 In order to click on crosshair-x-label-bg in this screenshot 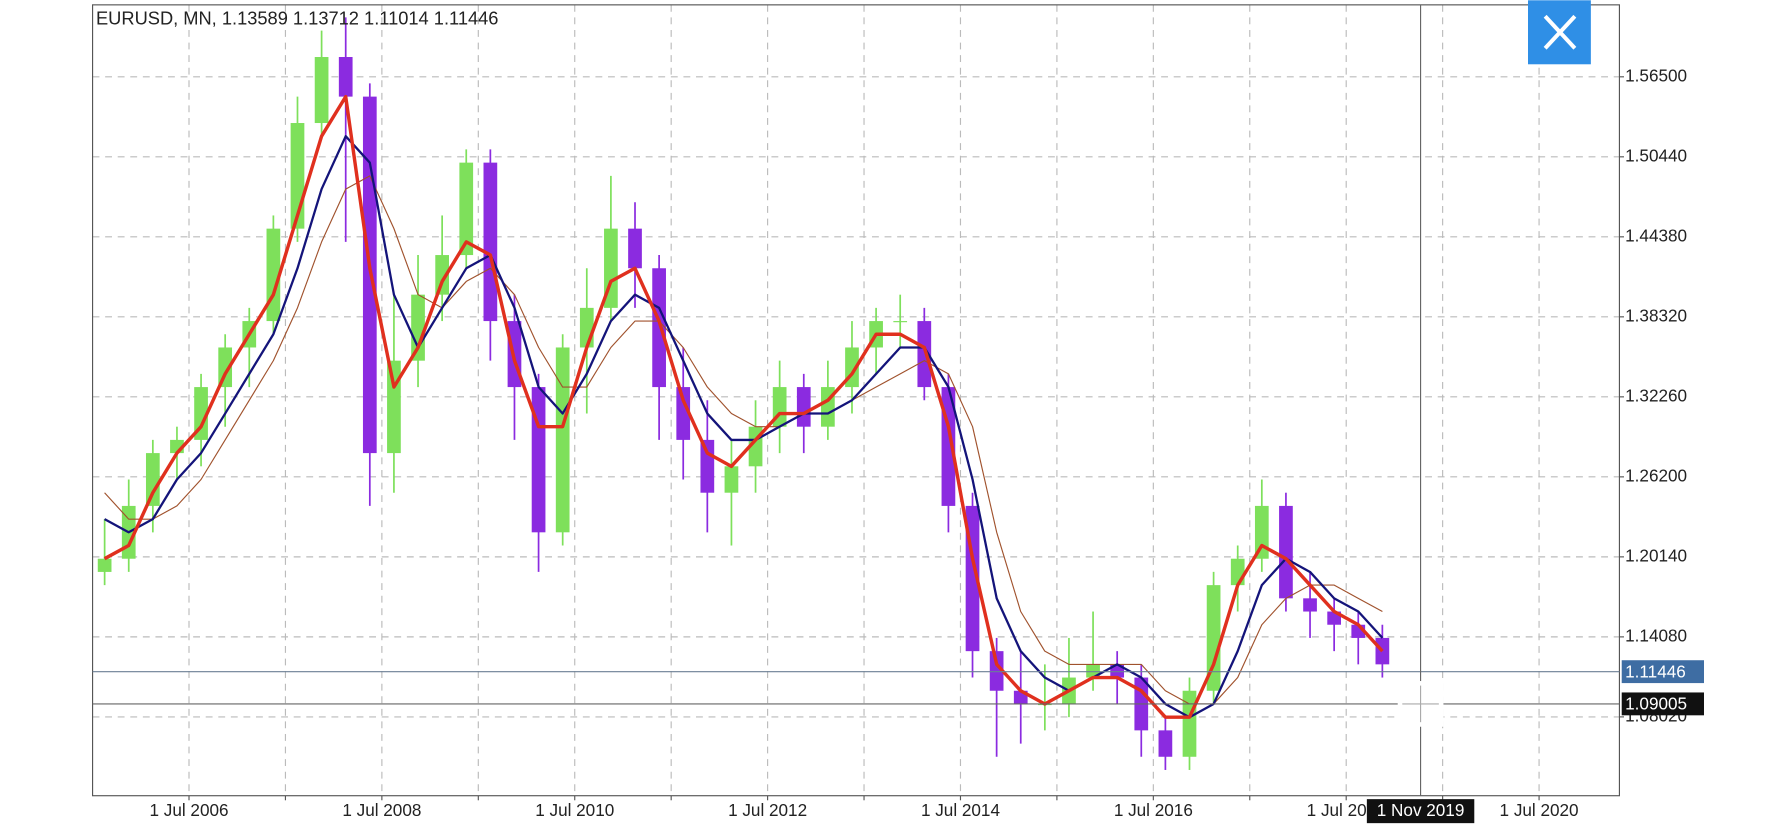, I will do `click(1420, 811)`.